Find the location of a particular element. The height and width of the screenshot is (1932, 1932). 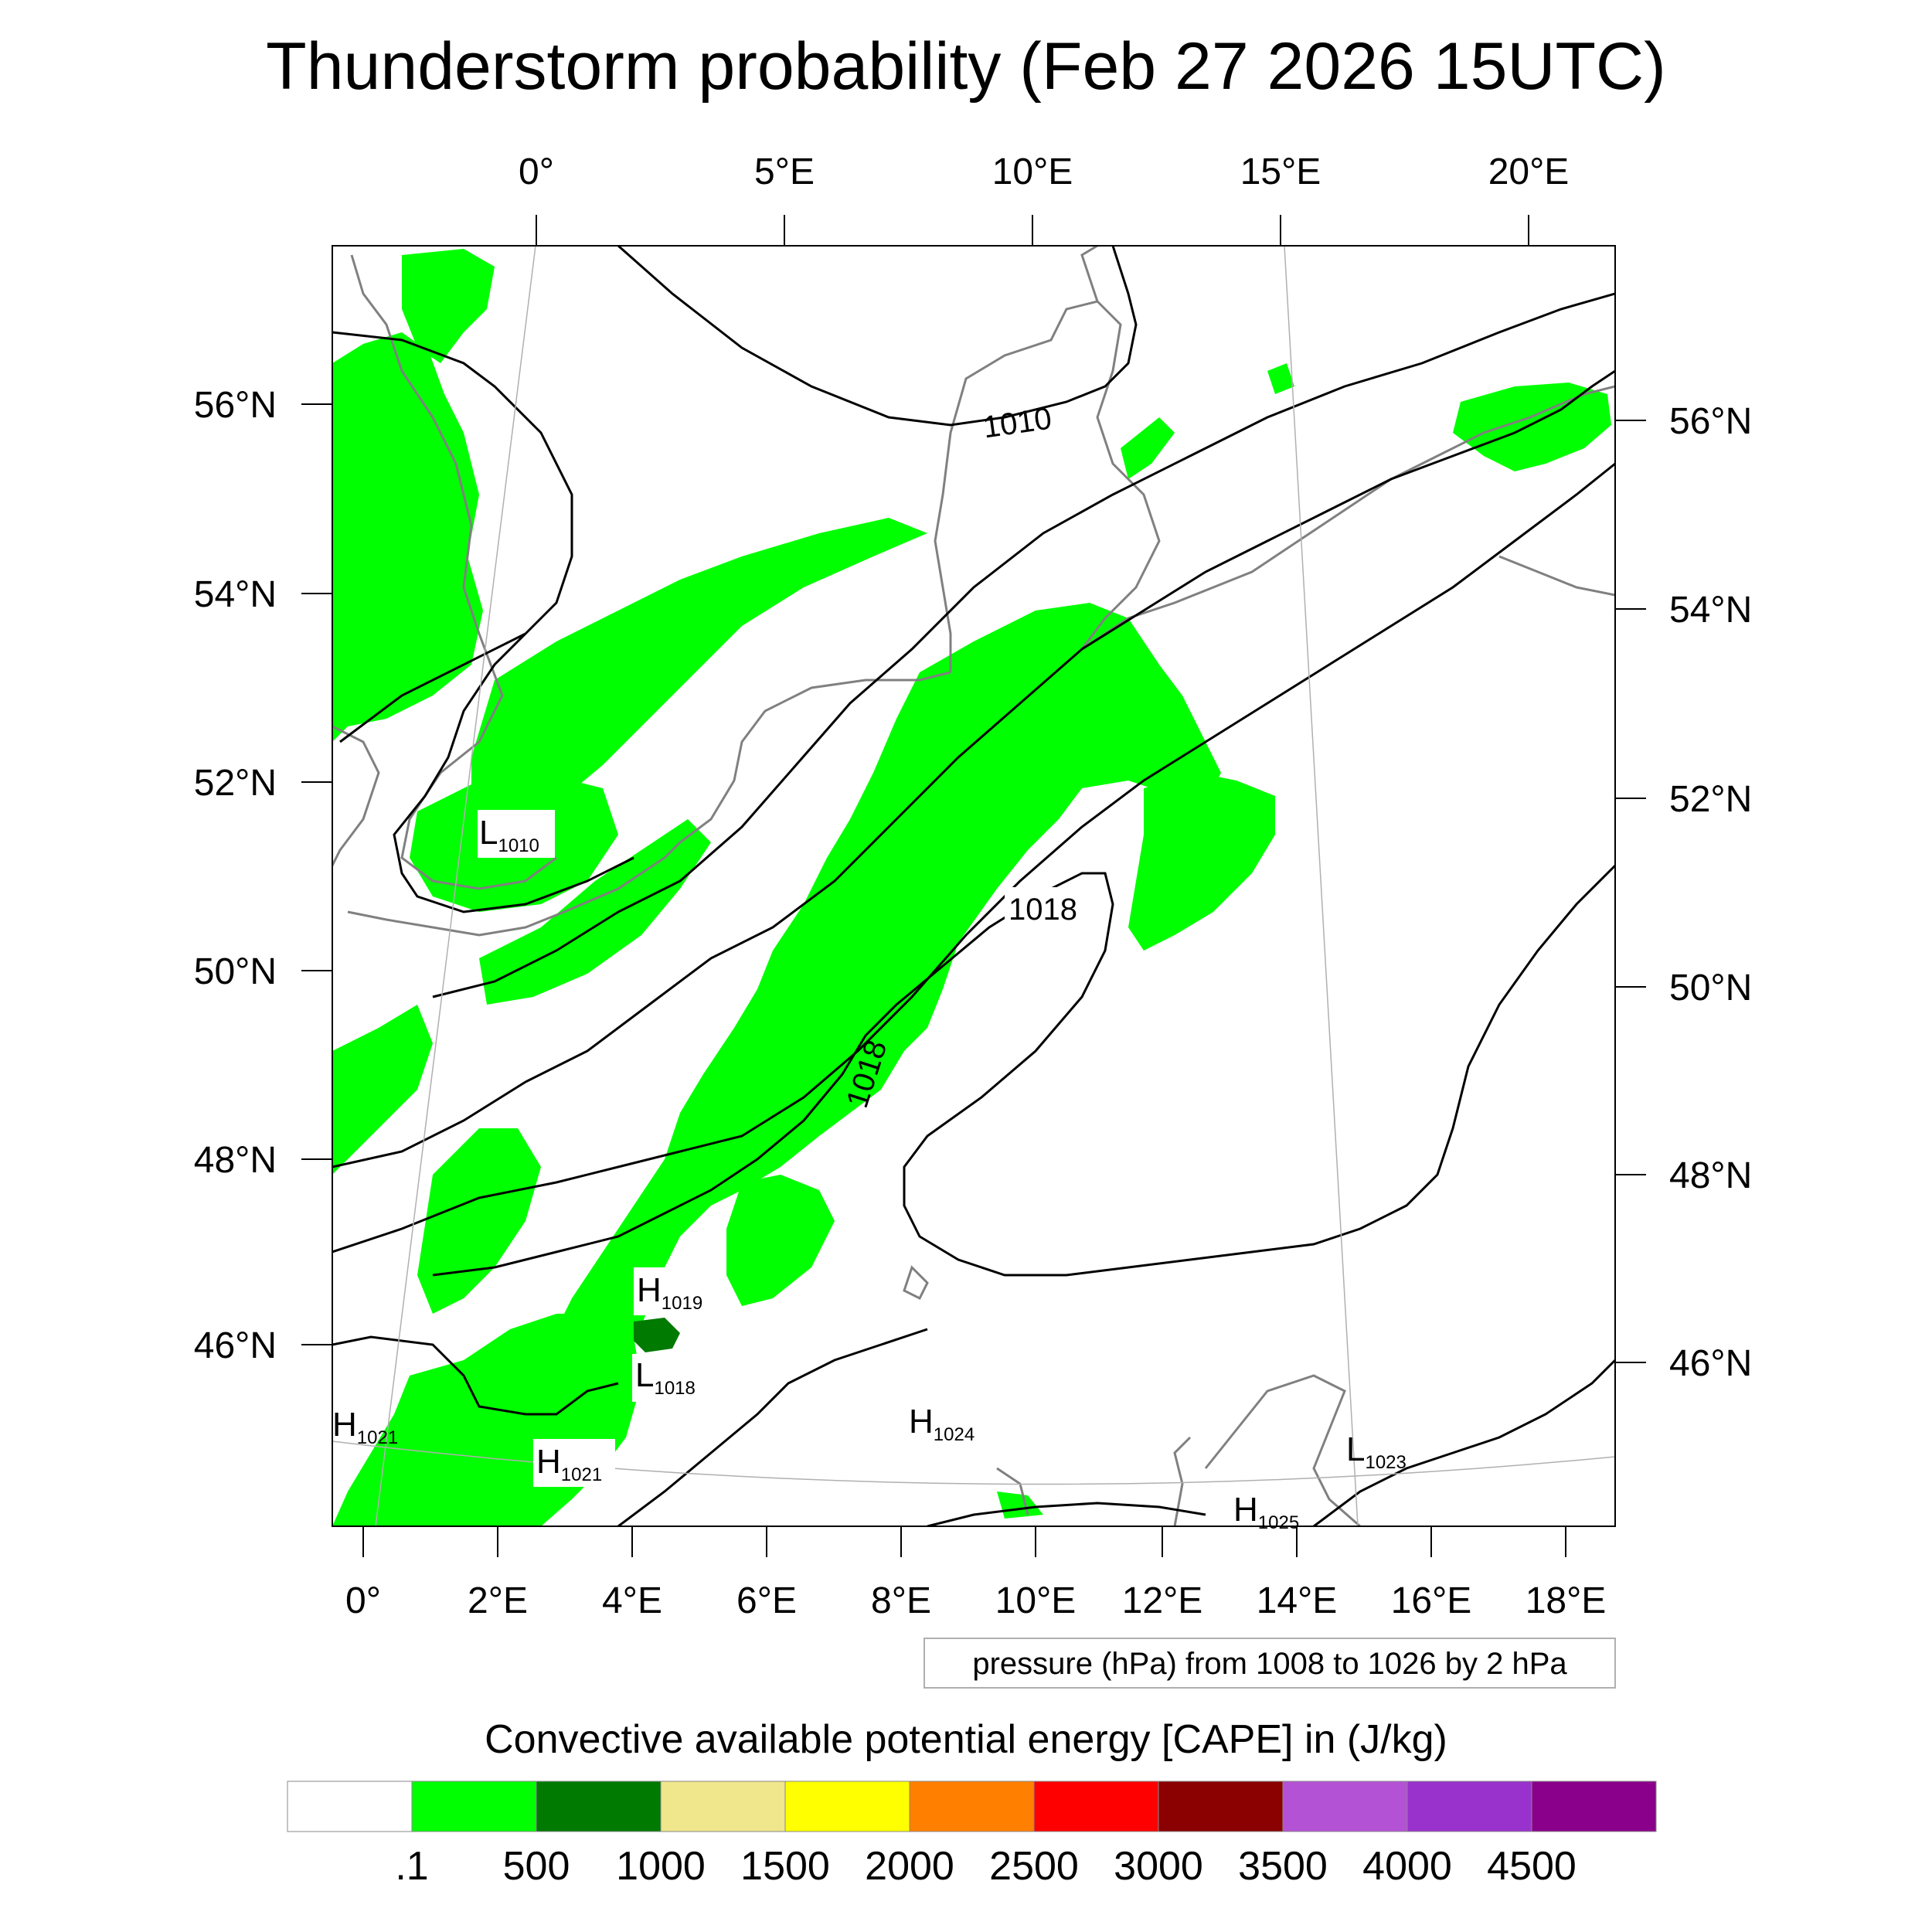

coastline-baltic-south is located at coordinates (1348, 518).